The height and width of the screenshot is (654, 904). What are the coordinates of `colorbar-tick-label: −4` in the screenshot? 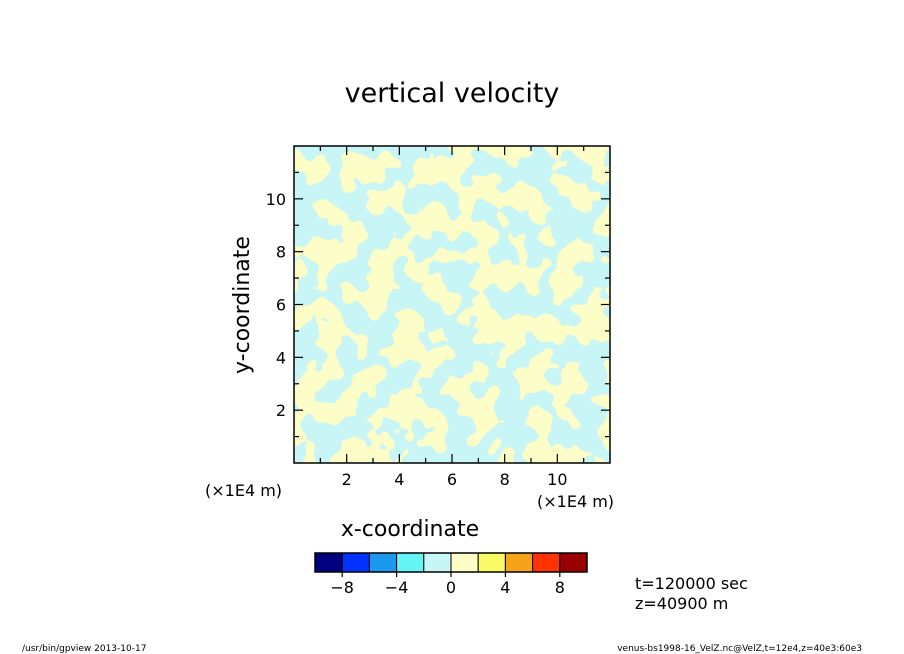 It's located at (397, 587).